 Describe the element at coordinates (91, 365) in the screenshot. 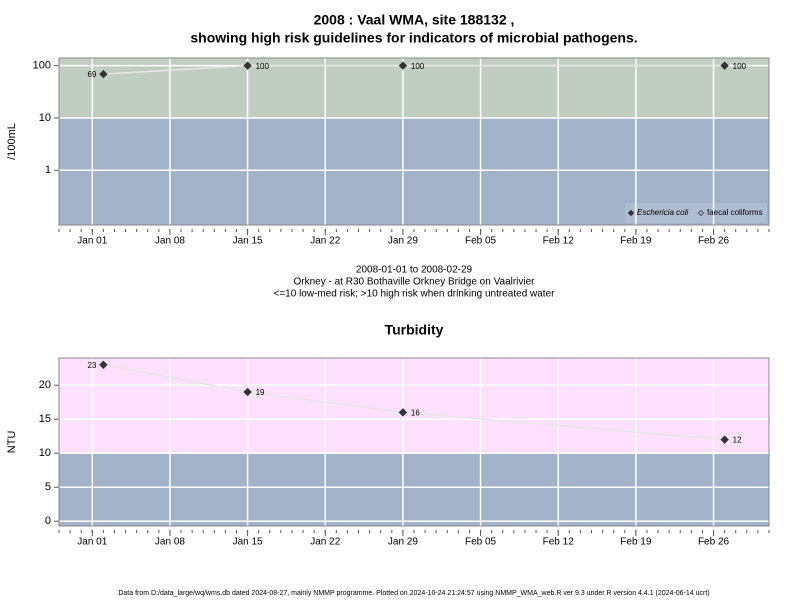

I see `data-label: 23` at that location.